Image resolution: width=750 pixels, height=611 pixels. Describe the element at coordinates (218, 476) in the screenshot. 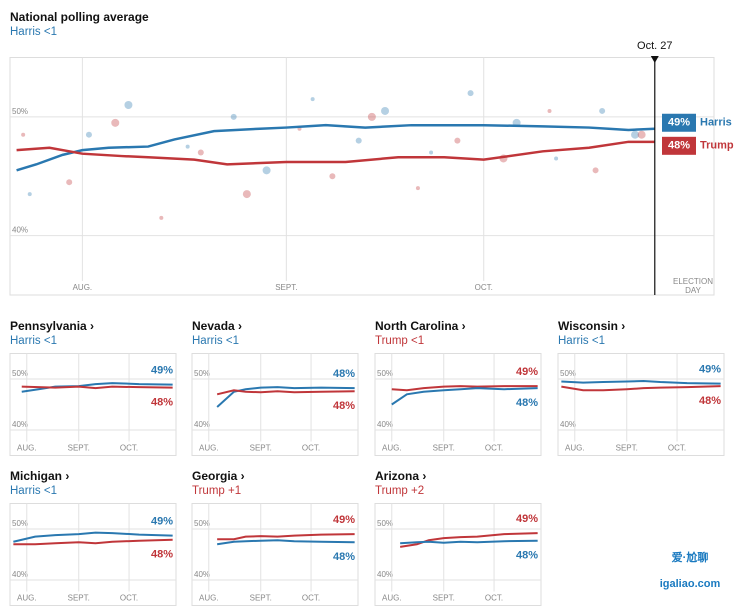

I see `chart-title: Georgia ›` at that location.